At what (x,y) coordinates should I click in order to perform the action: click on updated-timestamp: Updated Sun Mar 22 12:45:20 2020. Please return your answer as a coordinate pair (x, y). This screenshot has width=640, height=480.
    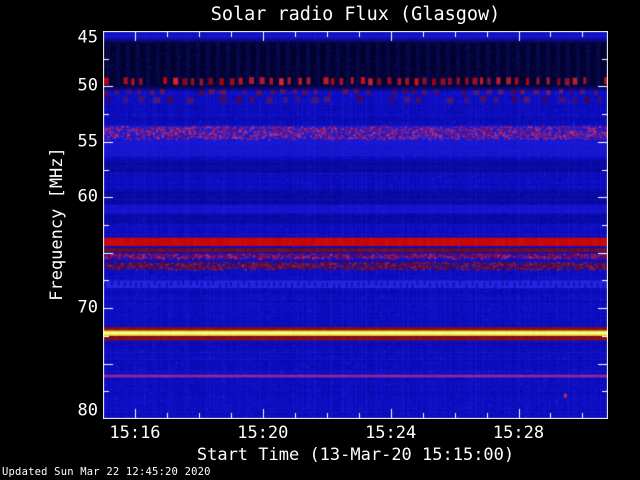
    Looking at the image, I should click on (106, 472).